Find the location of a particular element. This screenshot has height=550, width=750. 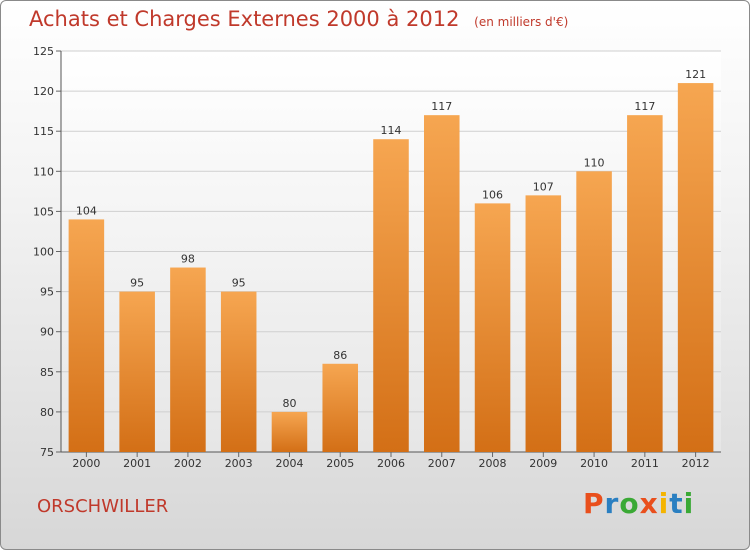

y-tick-label: 125 is located at coordinates (43, 51).